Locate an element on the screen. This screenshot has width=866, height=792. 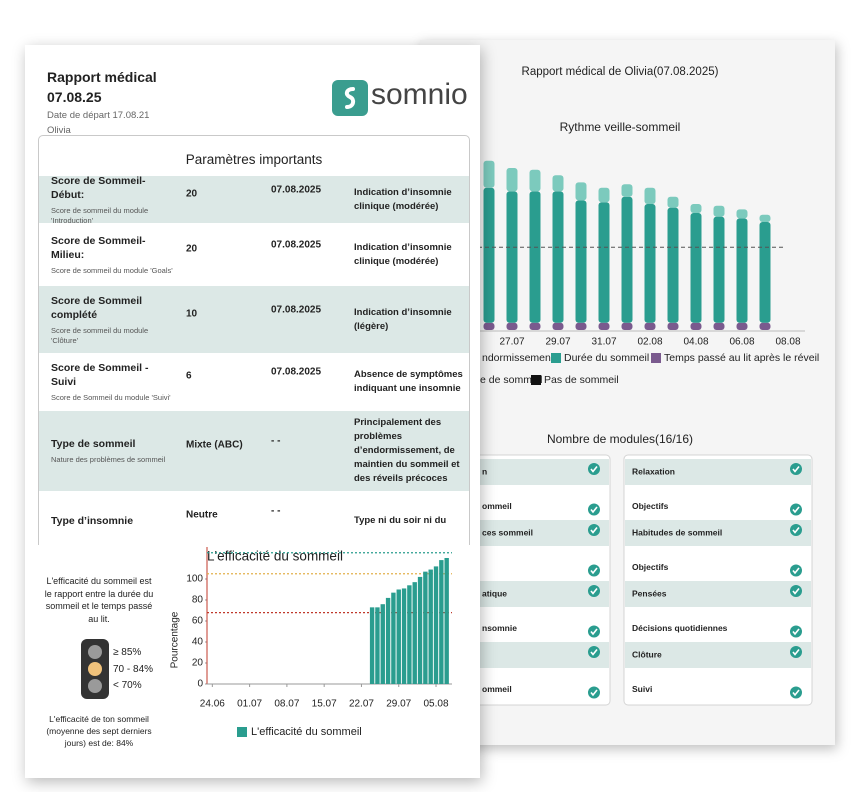
x-tick-label: 01.07 is located at coordinates (249, 704).